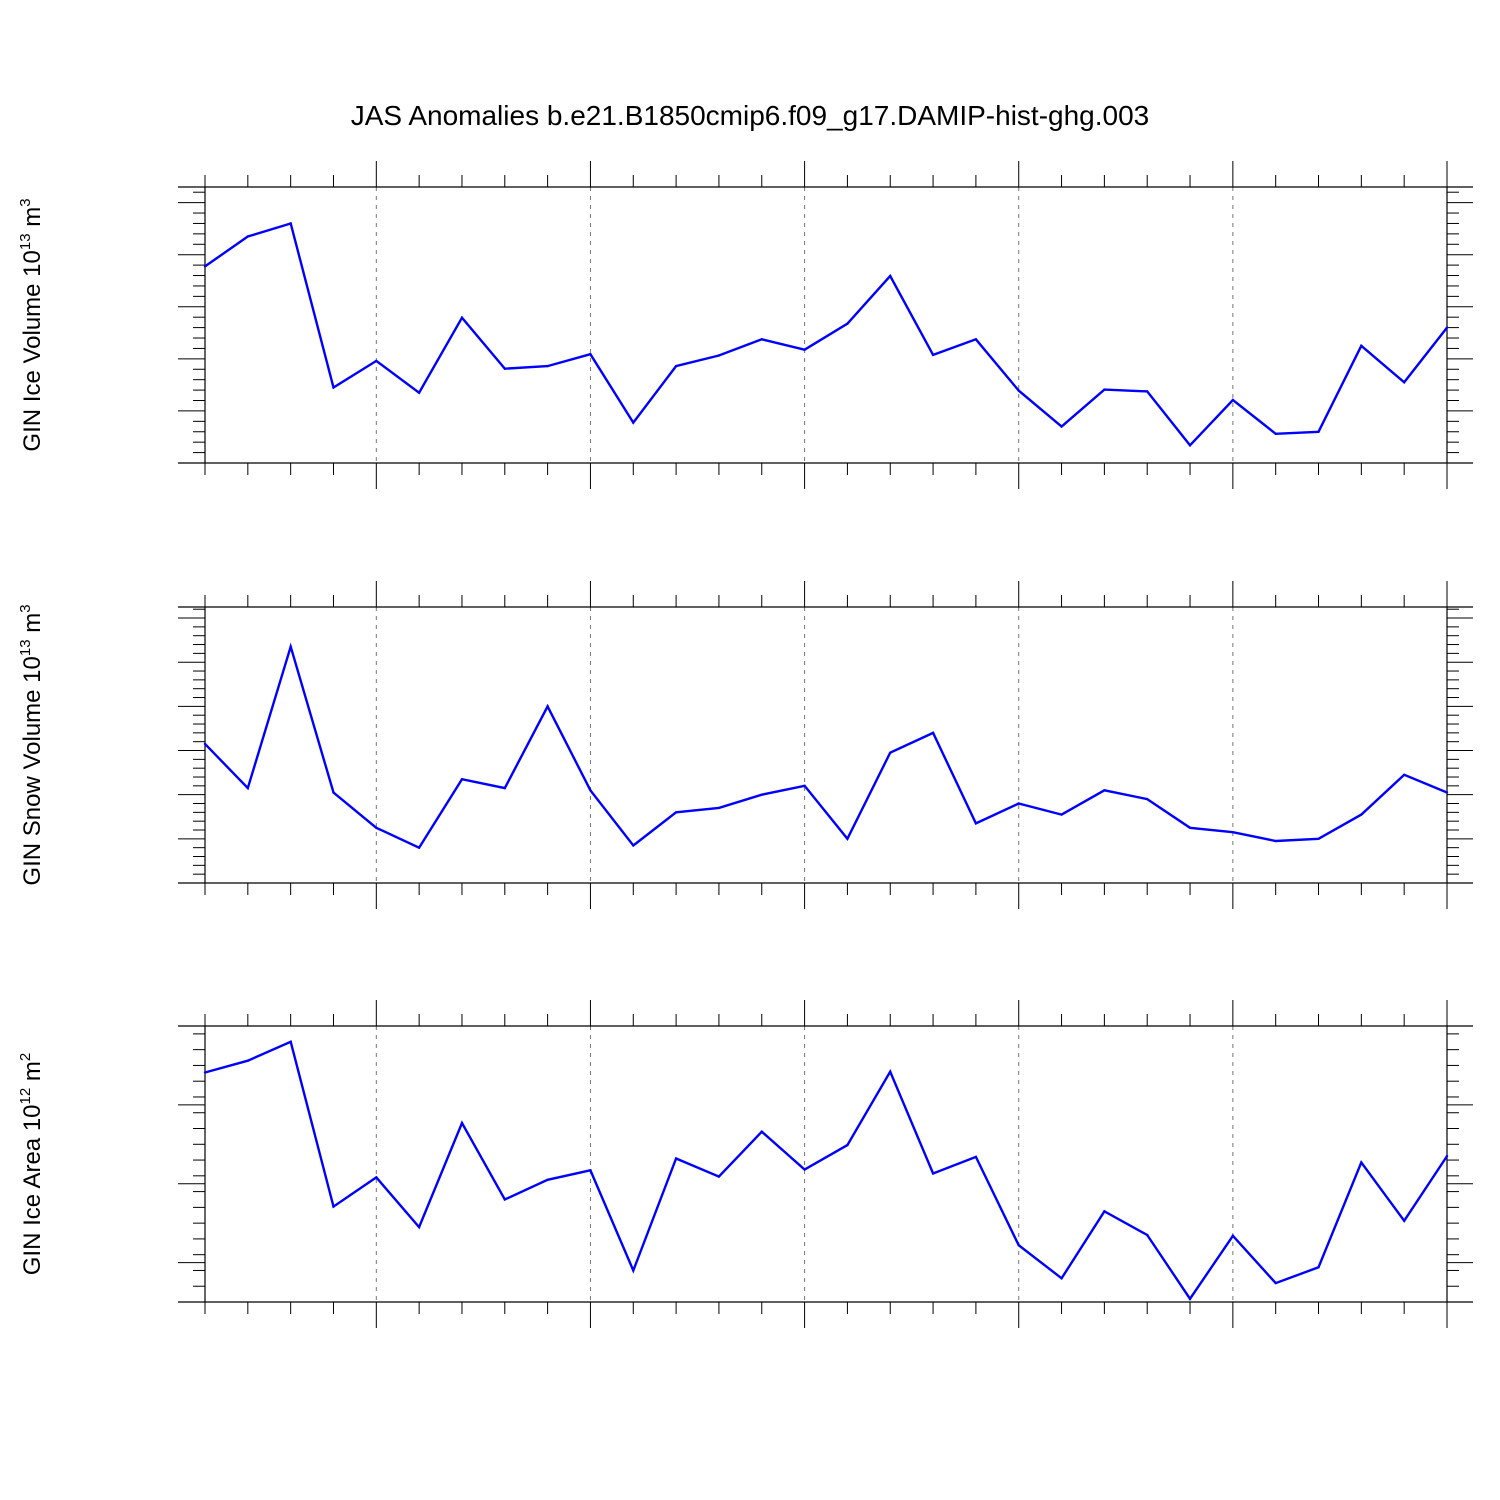 This screenshot has height=1500, width=1500. I want to click on y-axis-label: GIN Ice Volume 1013 m3, so click(31, 324).